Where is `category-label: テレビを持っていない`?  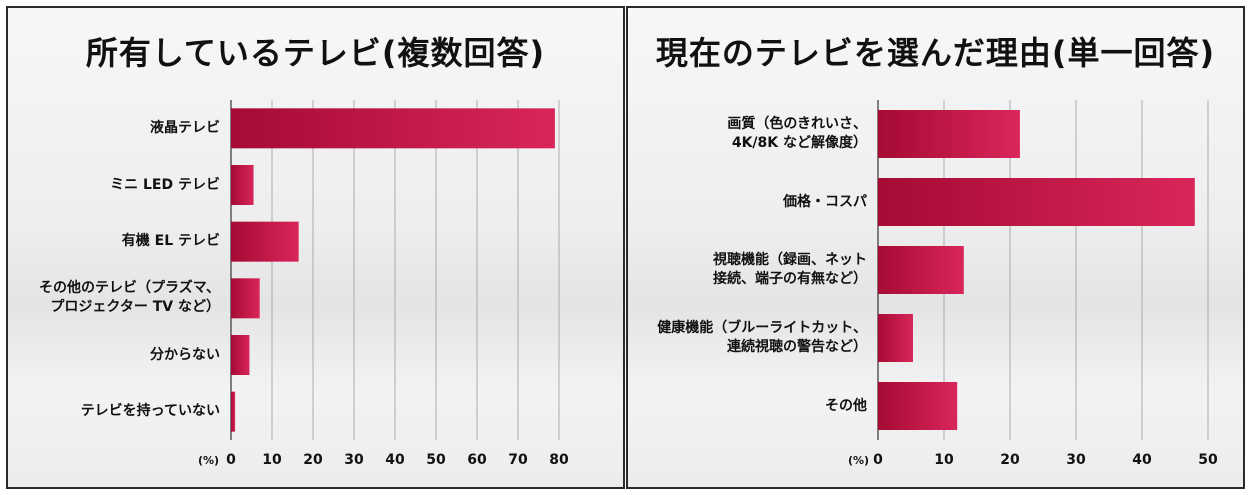 category-label: テレビを持っていない is located at coordinates (150, 411).